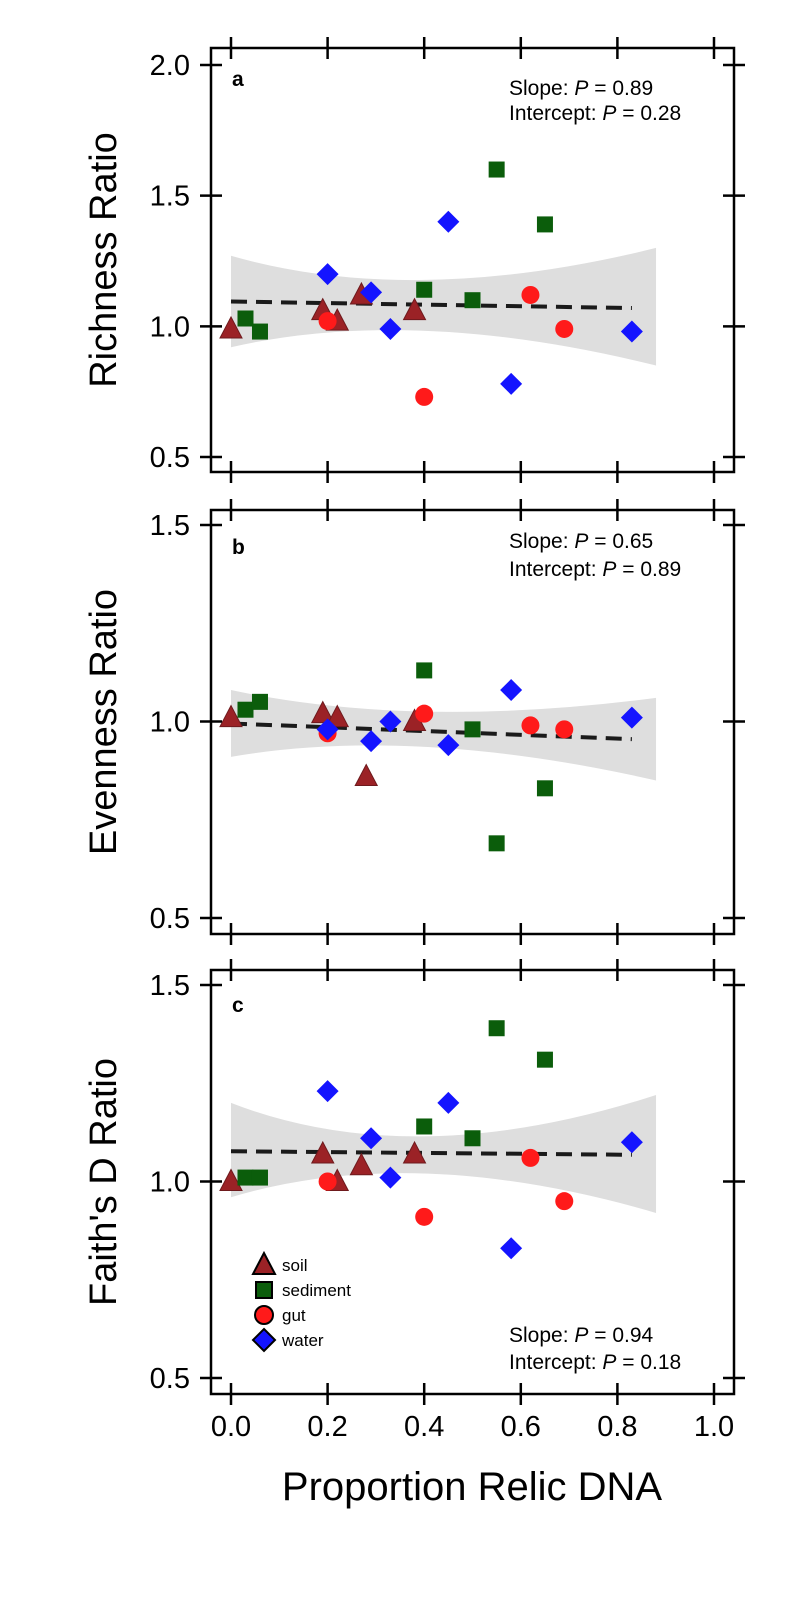 This screenshot has height=1600, width=800. I want to click on panel-c-fit-line, so click(431, 1153).